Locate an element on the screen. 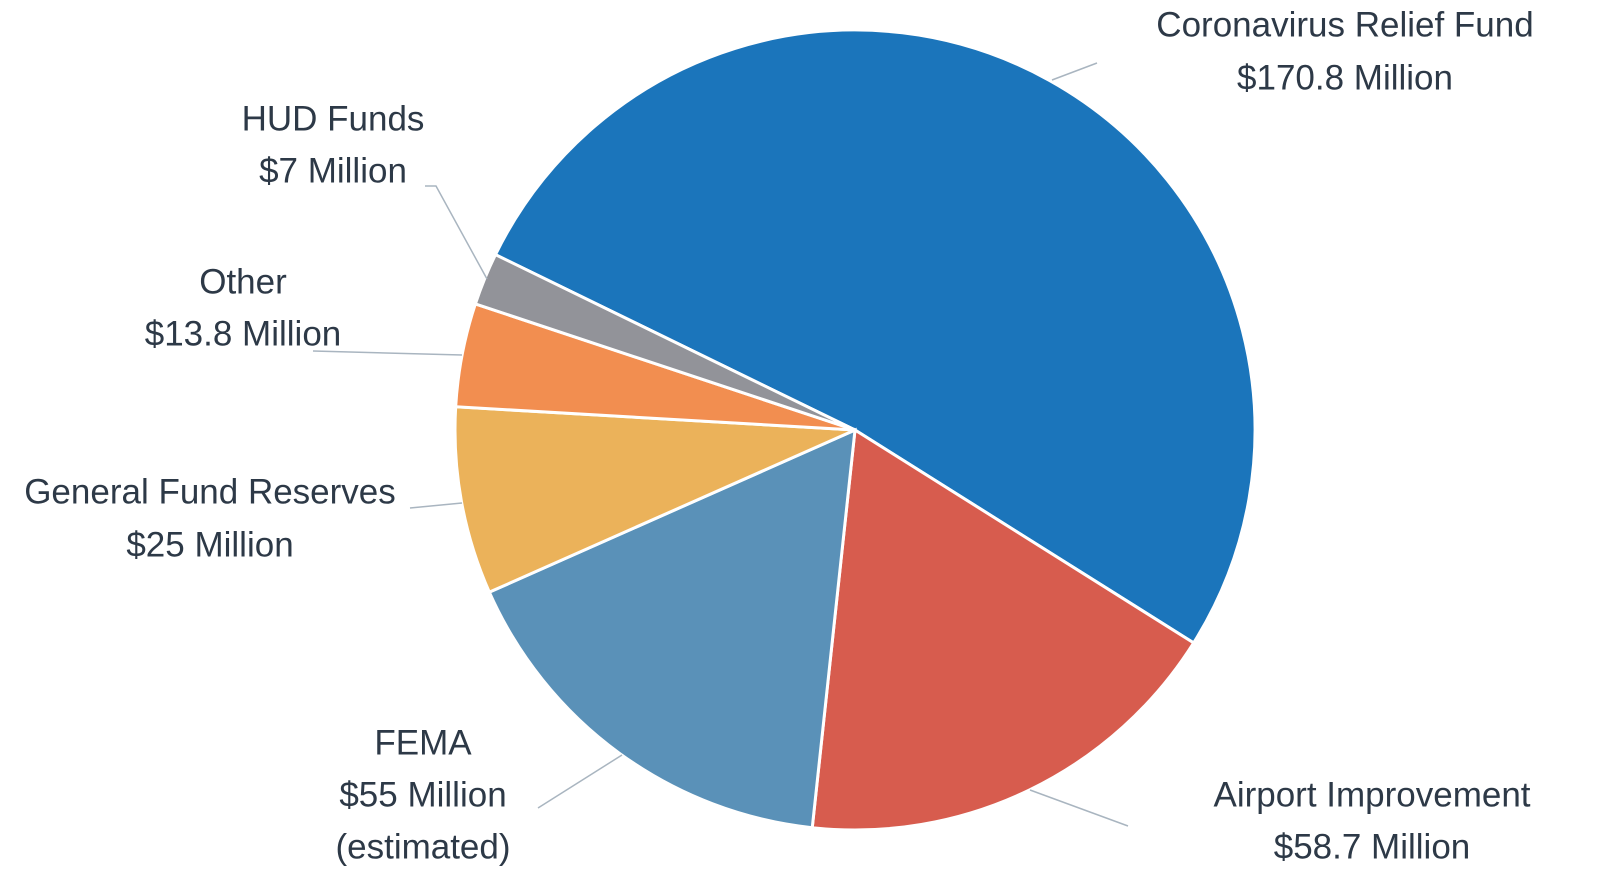 This screenshot has height=889, width=1600. category-label: FEMA is located at coordinates (423, 742).